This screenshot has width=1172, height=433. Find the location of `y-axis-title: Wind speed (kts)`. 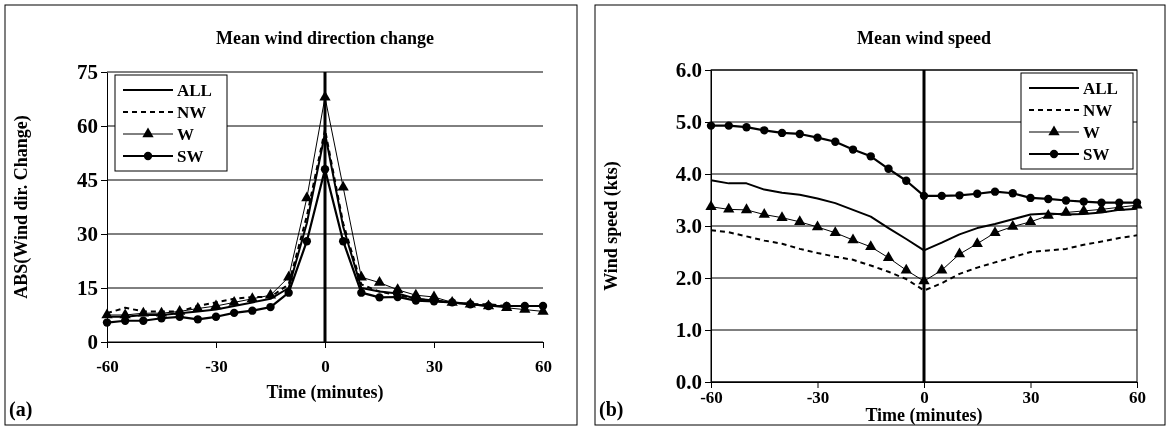

y-axis-title: Wind speed (kts) is located at coordinates (611, 226).